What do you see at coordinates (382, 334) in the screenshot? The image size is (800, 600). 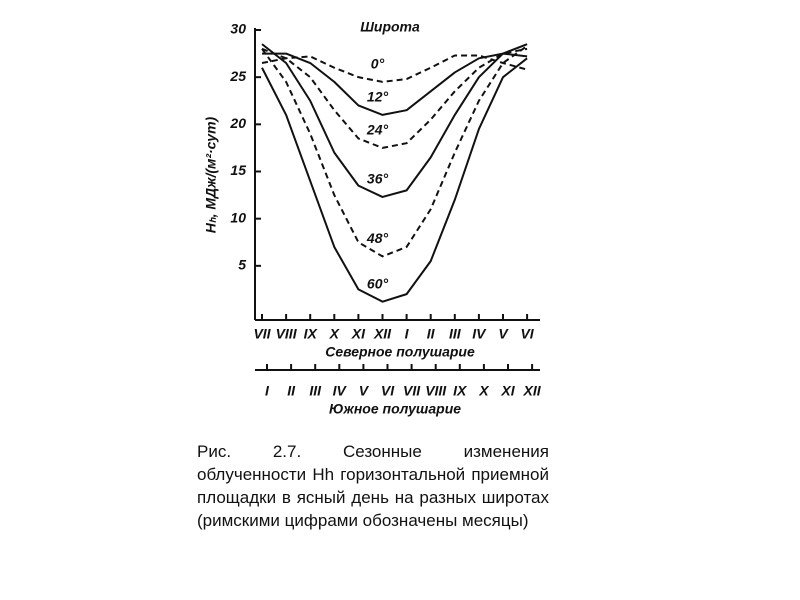 I see `x-tick-label: XII` at bounding box center [382, 334].